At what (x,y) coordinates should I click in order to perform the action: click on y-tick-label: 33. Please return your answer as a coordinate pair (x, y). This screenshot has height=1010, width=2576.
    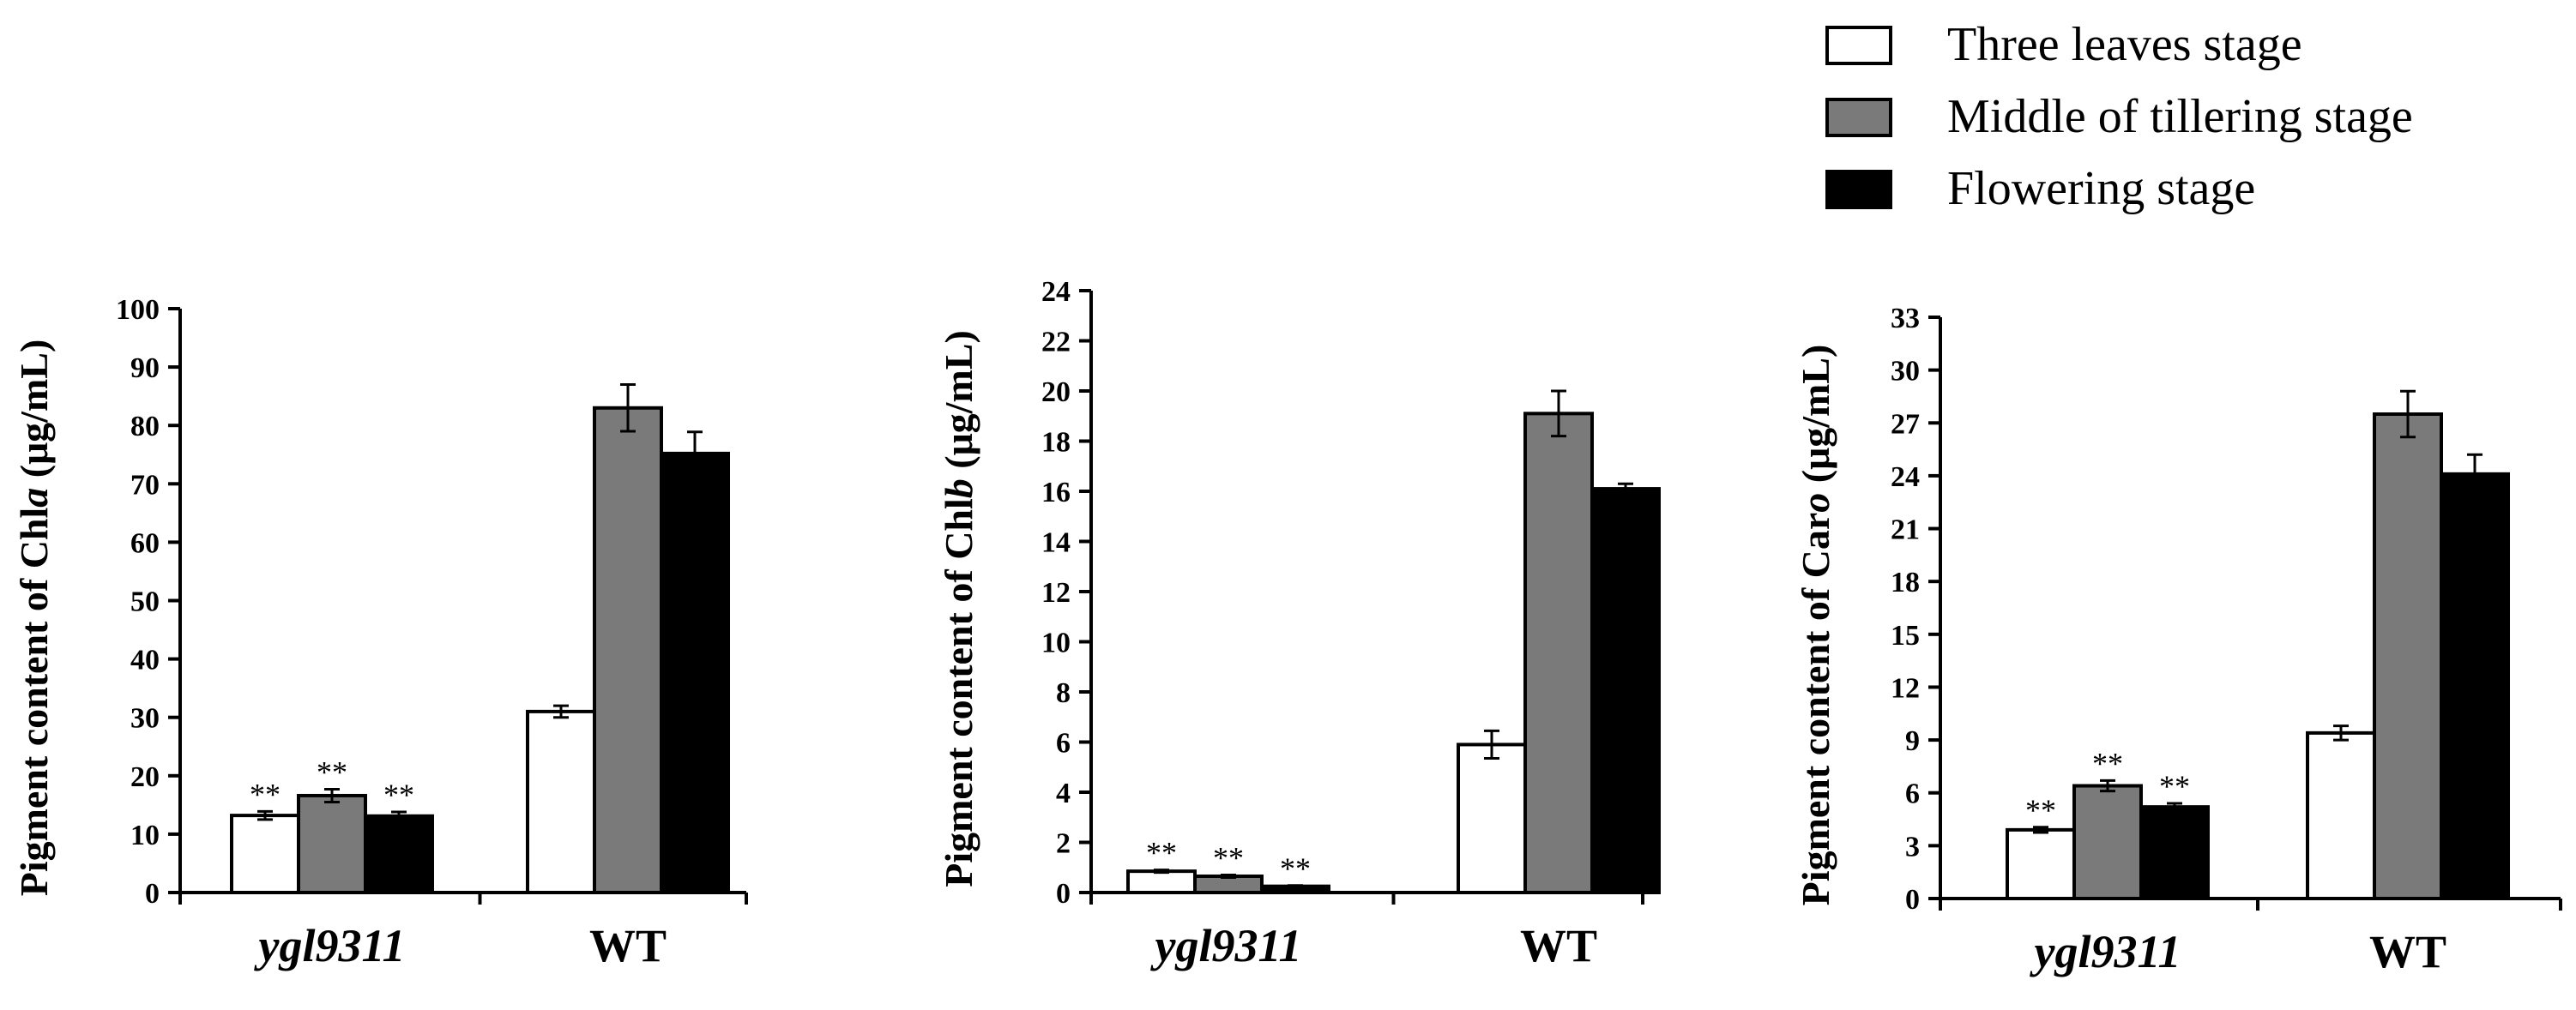
    Looking at the image, I should click on (1905, 318).